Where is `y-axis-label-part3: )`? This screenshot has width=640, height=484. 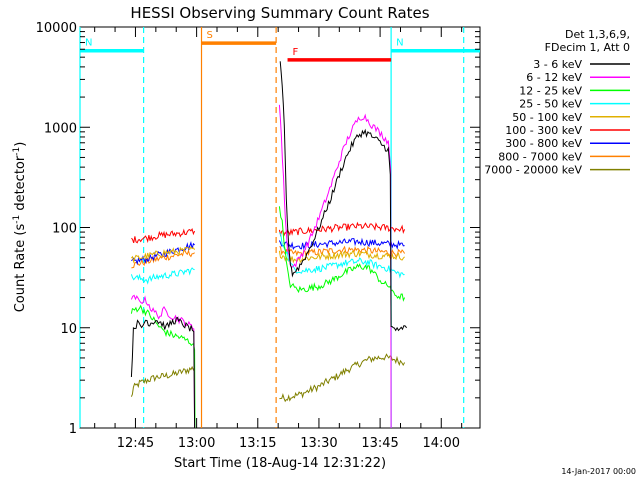
y-axis-label-part3: ) is located at coordinates (20, 144).